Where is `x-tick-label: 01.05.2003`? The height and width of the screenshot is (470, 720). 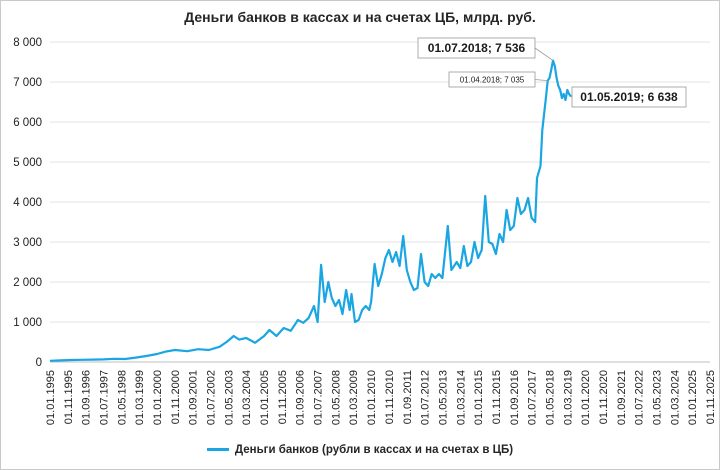 x-tick-label: 01.05.2003 is located at coordinates (229, 397).